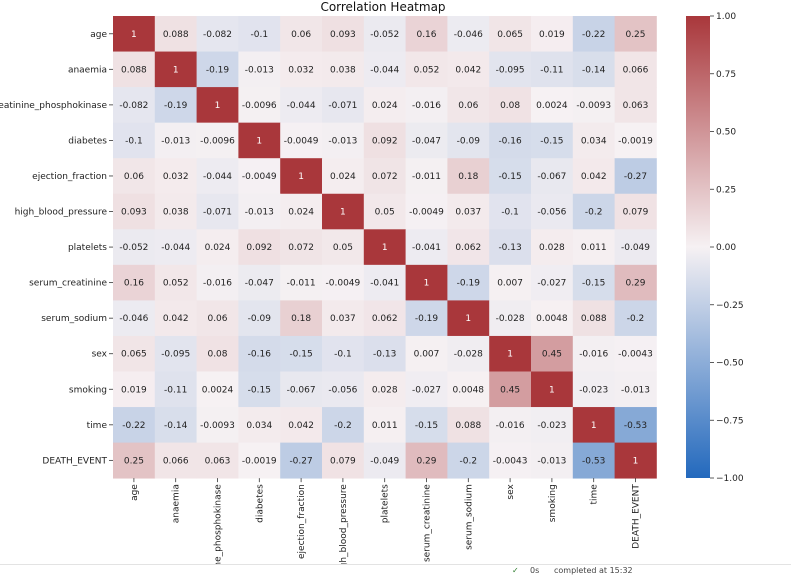  What do you see at coordinates (636, 319) in the screenshot?
I see `cell-value-label: -0.2` at bounding box center [636, 319].